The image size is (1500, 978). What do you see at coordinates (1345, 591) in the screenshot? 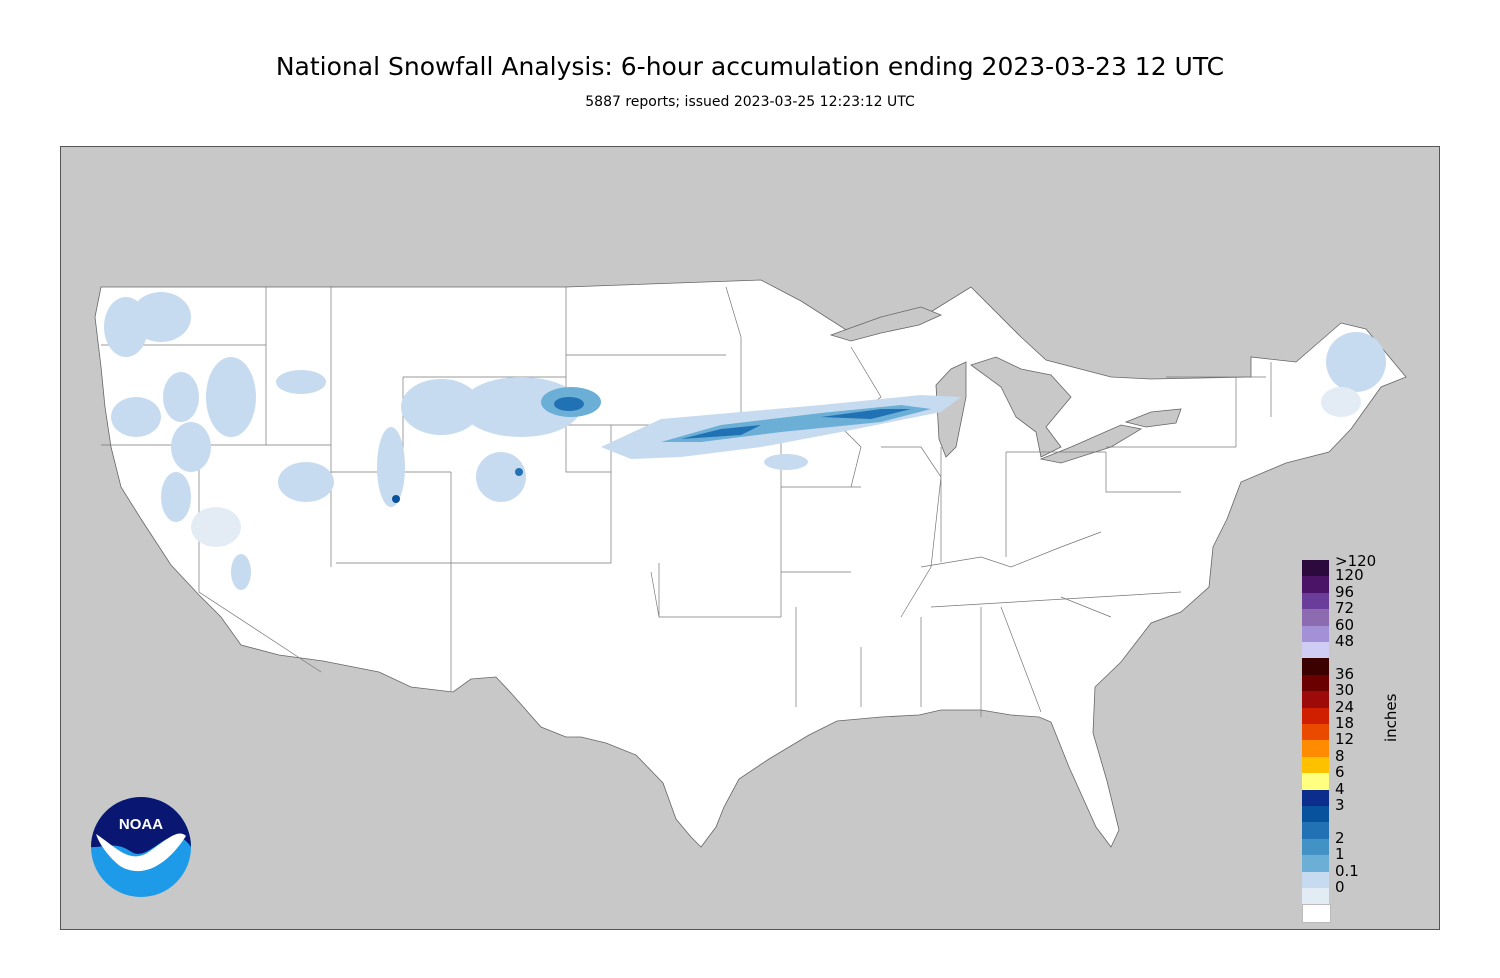
I see `legend-label: 96` at bounding box center [1345, 591].